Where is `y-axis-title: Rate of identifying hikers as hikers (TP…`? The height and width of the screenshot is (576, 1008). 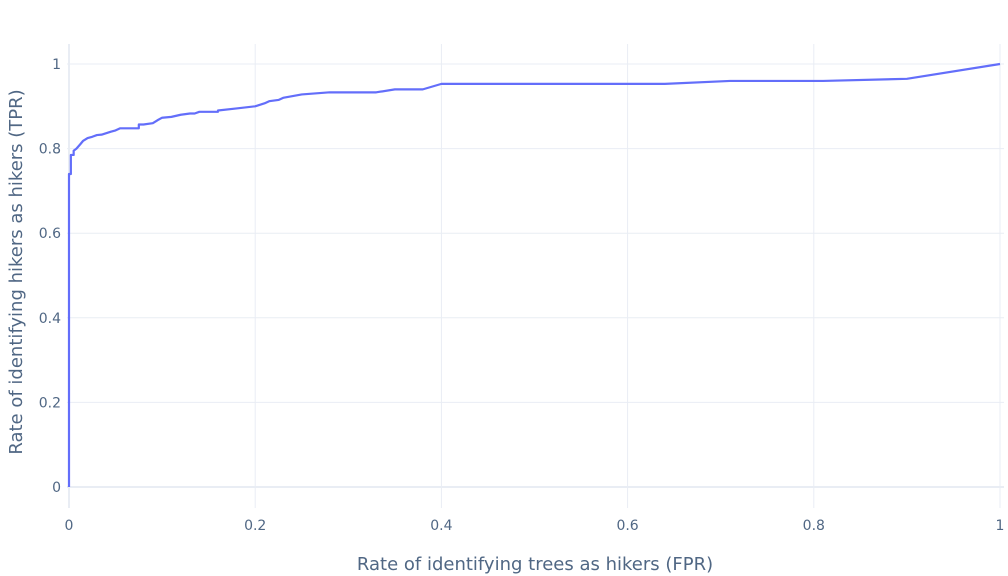
y-axis-title: Rate of identifying hikers as hikers (TP… is located at coordinates (16, 271).